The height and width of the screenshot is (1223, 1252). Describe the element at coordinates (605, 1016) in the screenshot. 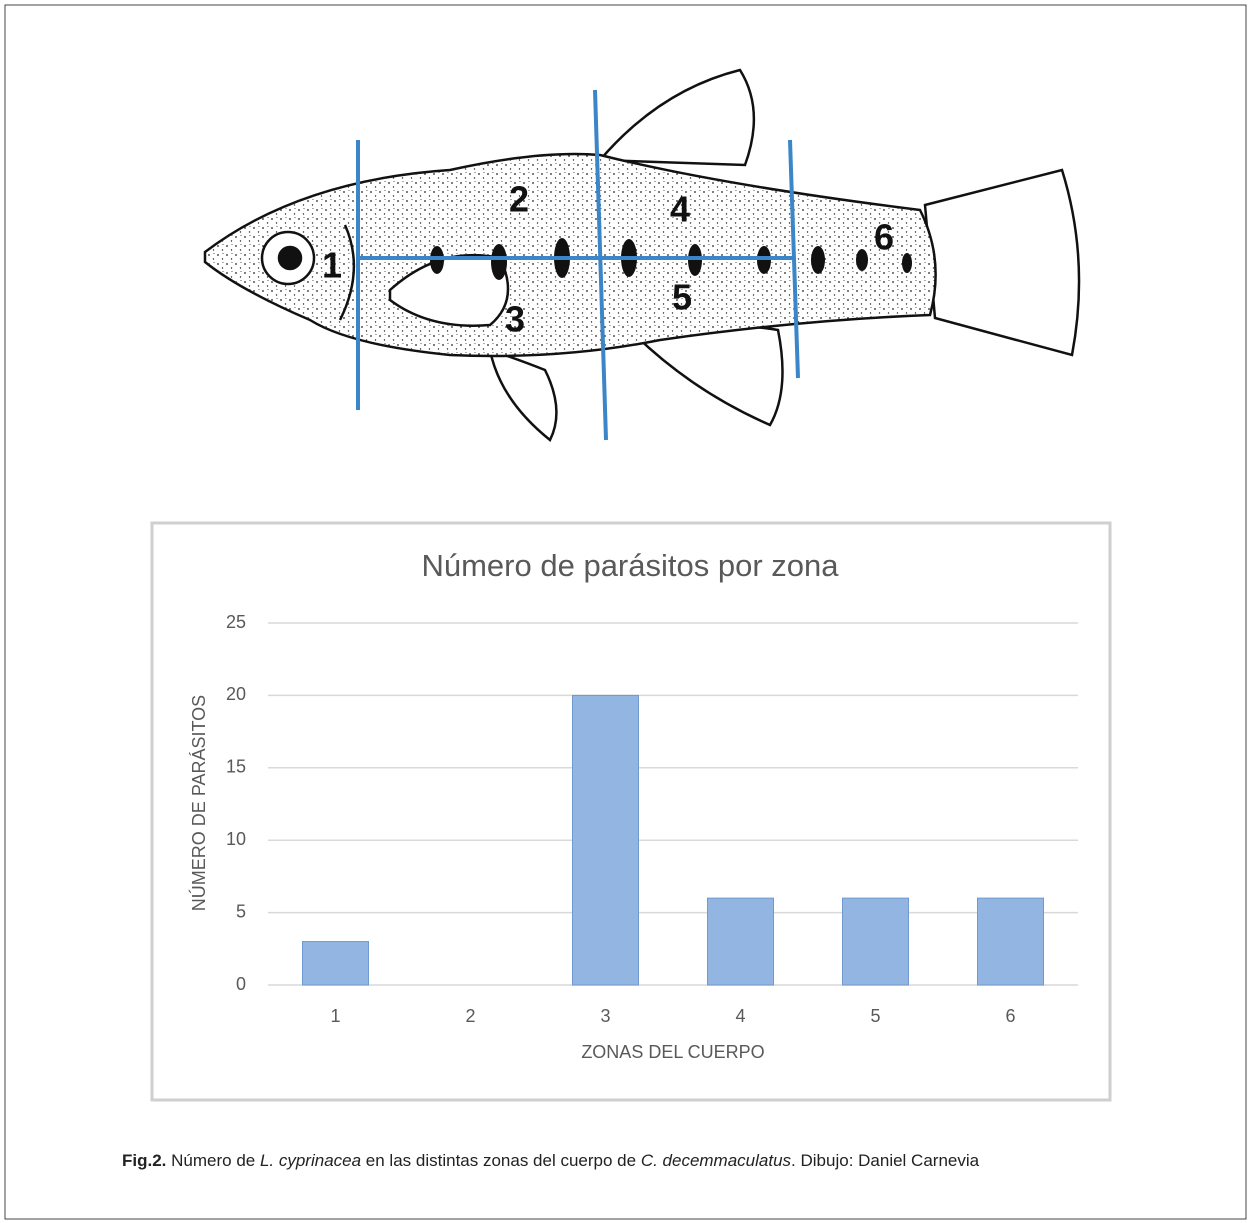

I see `x-tick-label: 3` at that location.